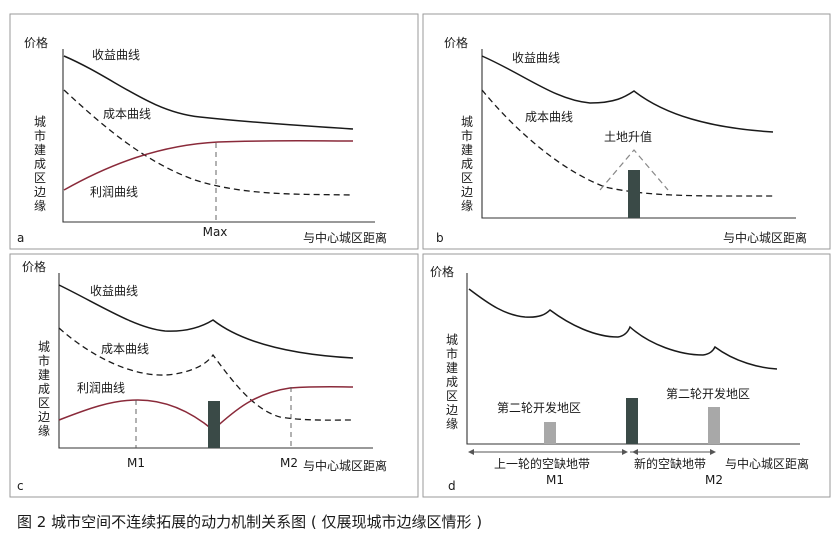 The width and height of the screenshot is (838, 535). Describe the element at coordinates (467, 150) in the screenshot. I see `panel-b-y-char: 建` at that location.